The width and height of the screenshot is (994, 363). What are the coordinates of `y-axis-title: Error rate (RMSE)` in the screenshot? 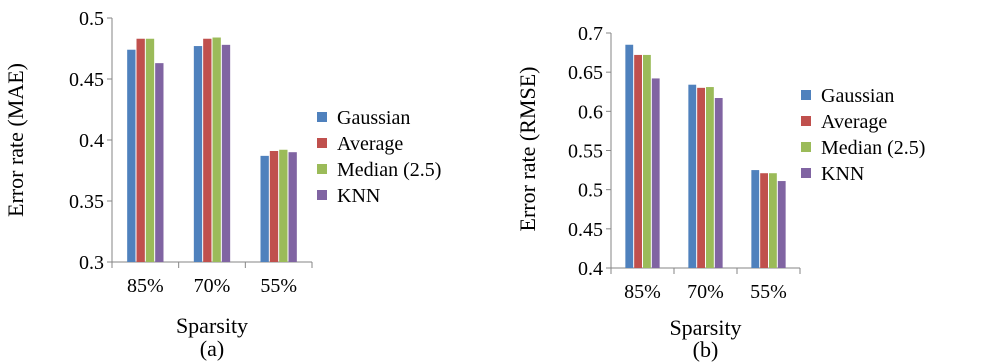 It's located at (527, 149).